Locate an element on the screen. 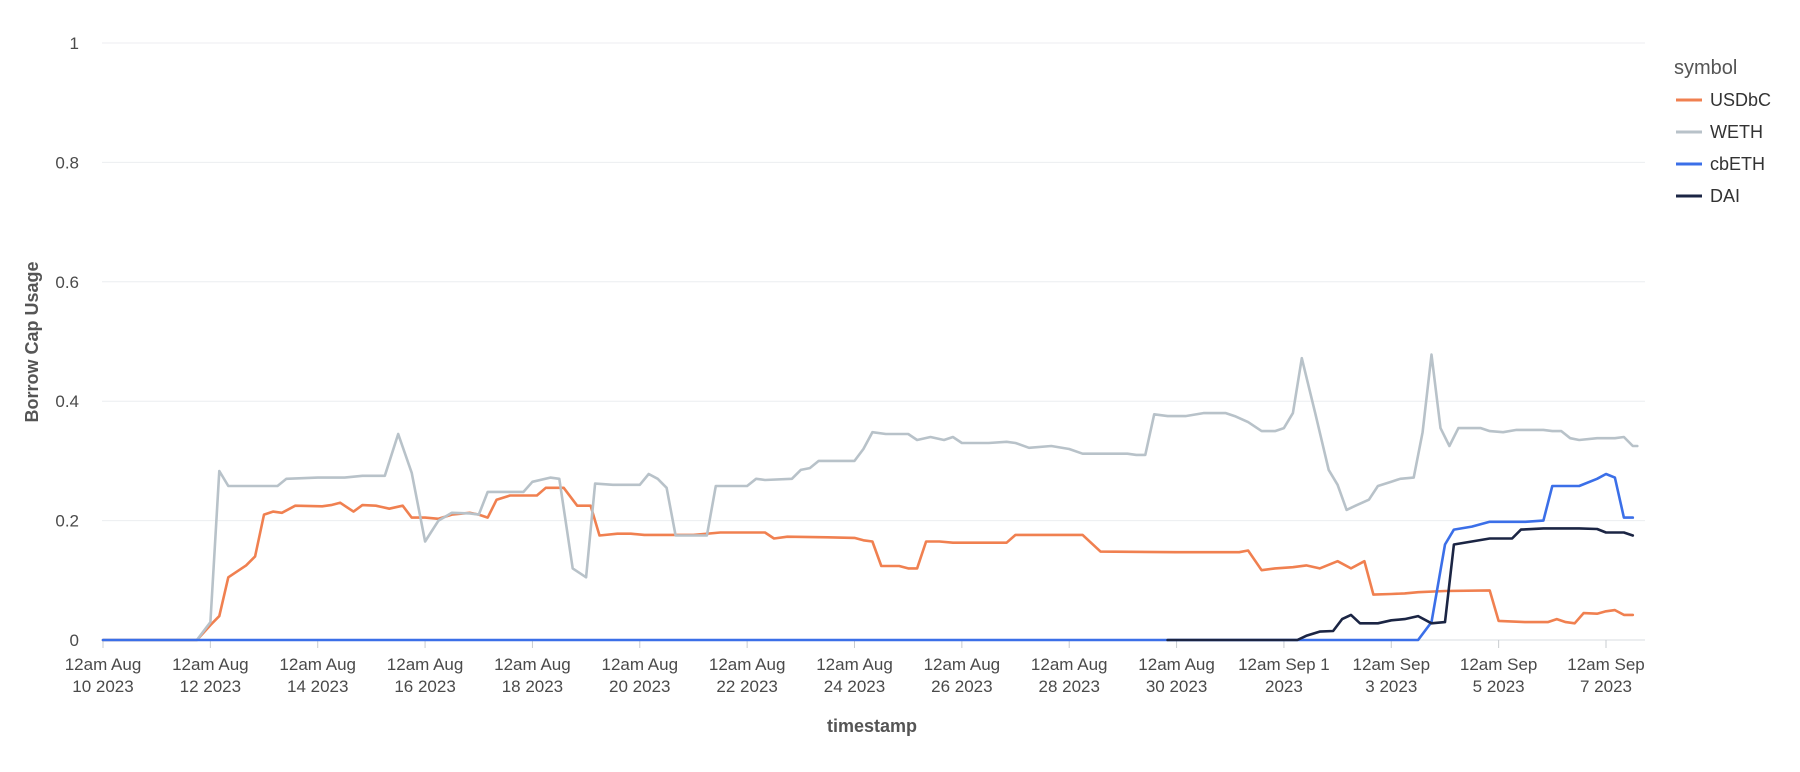 The height and width of the screenshot is (772, 1800). legend: symbol USDbC WETH cbETH DAI is located at coordinates (1722, 131).